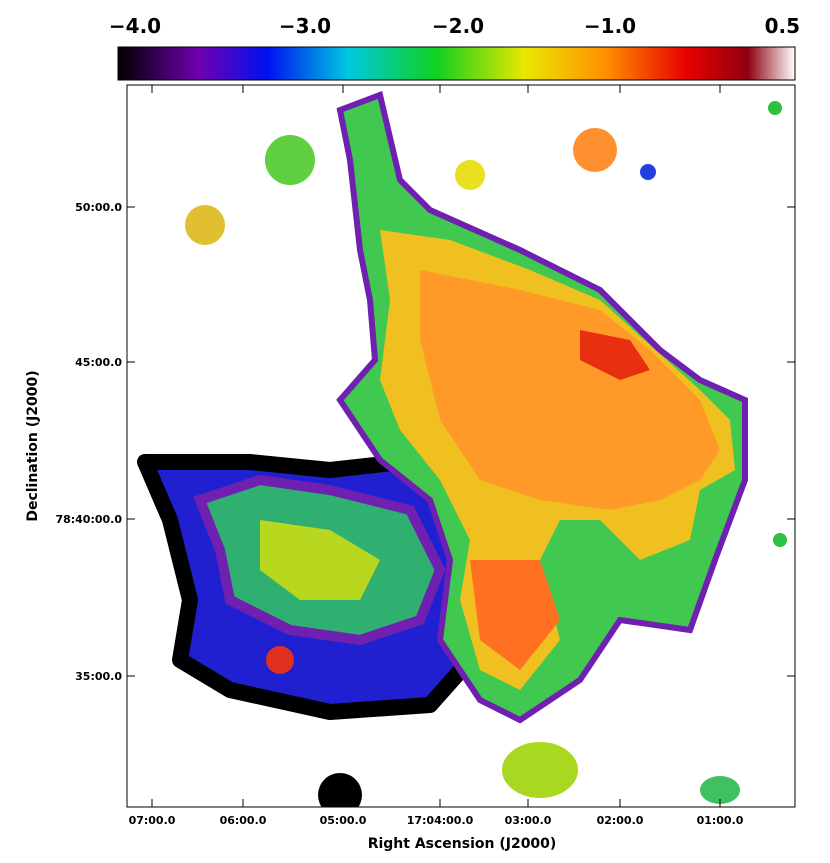 This screenshot has width=830, height=863. What do you see at coordinates (462, 844) in the screenshot?
I see `x-axis-title: Right Ascension (J2000)` at bounding box center [462, 844].